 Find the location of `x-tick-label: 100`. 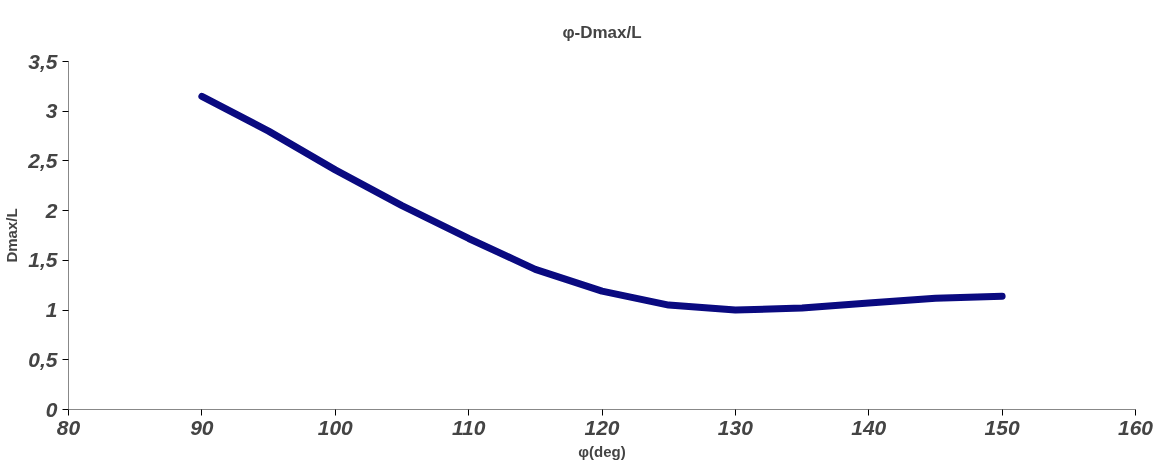

x-tick-label: 100 is located at coordinates (335, 427).